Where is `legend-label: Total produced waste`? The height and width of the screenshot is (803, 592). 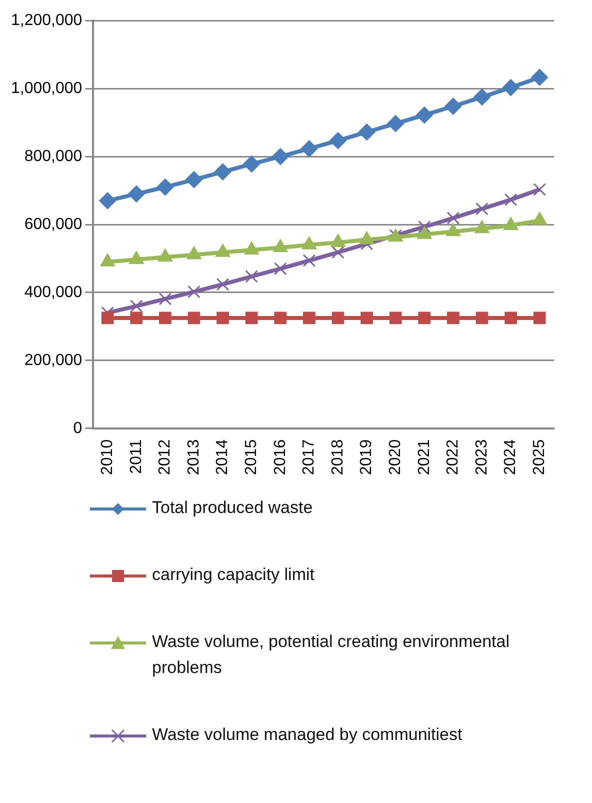
legend-label: Total produced waste is located at coordinates (232, 508).